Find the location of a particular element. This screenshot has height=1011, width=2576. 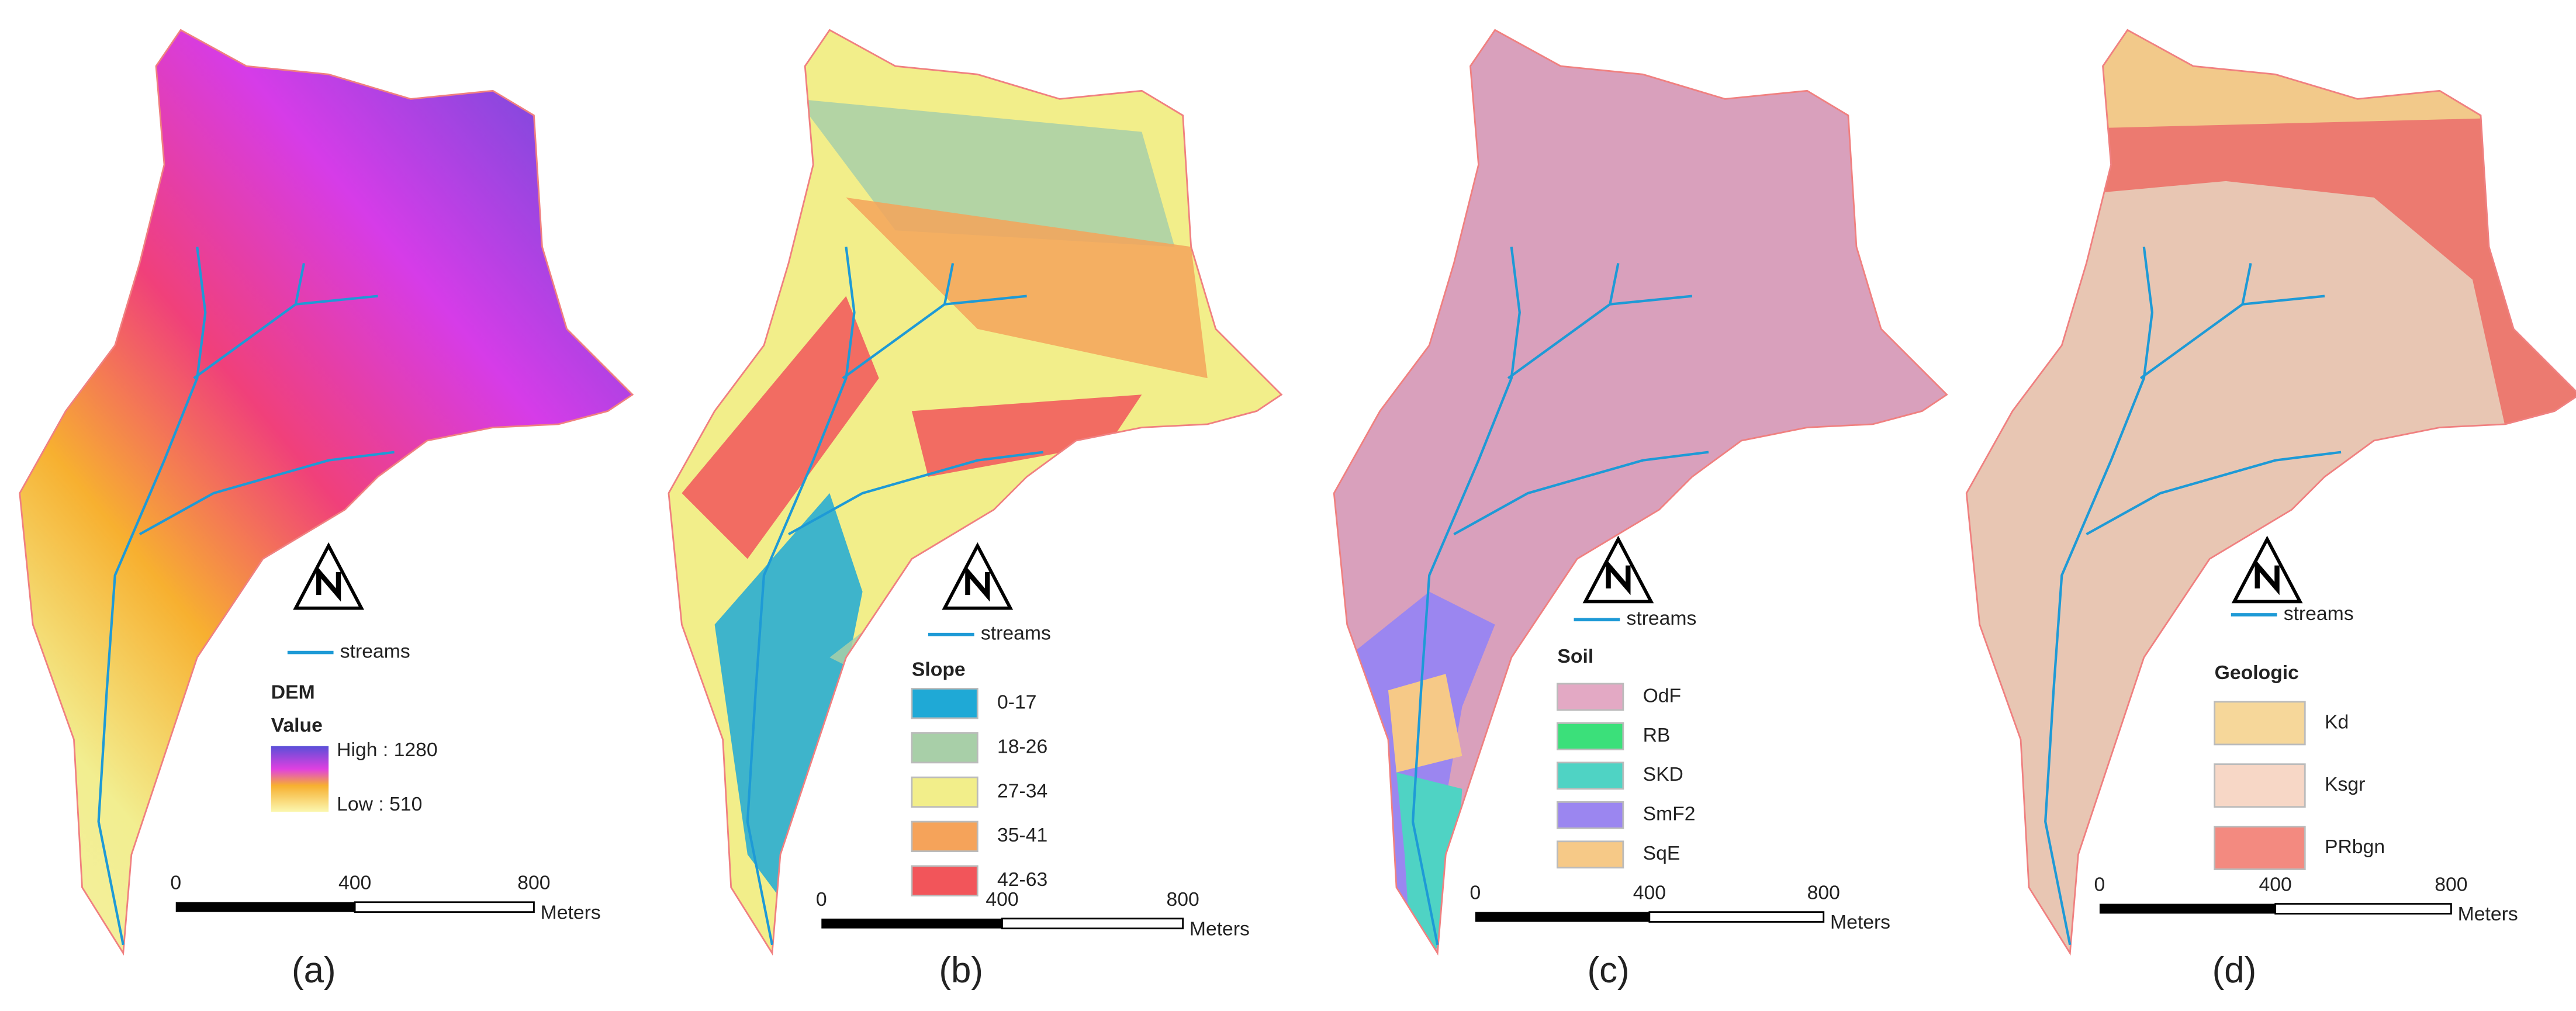

geo-prbgn is located at coordinates (2271, 271).